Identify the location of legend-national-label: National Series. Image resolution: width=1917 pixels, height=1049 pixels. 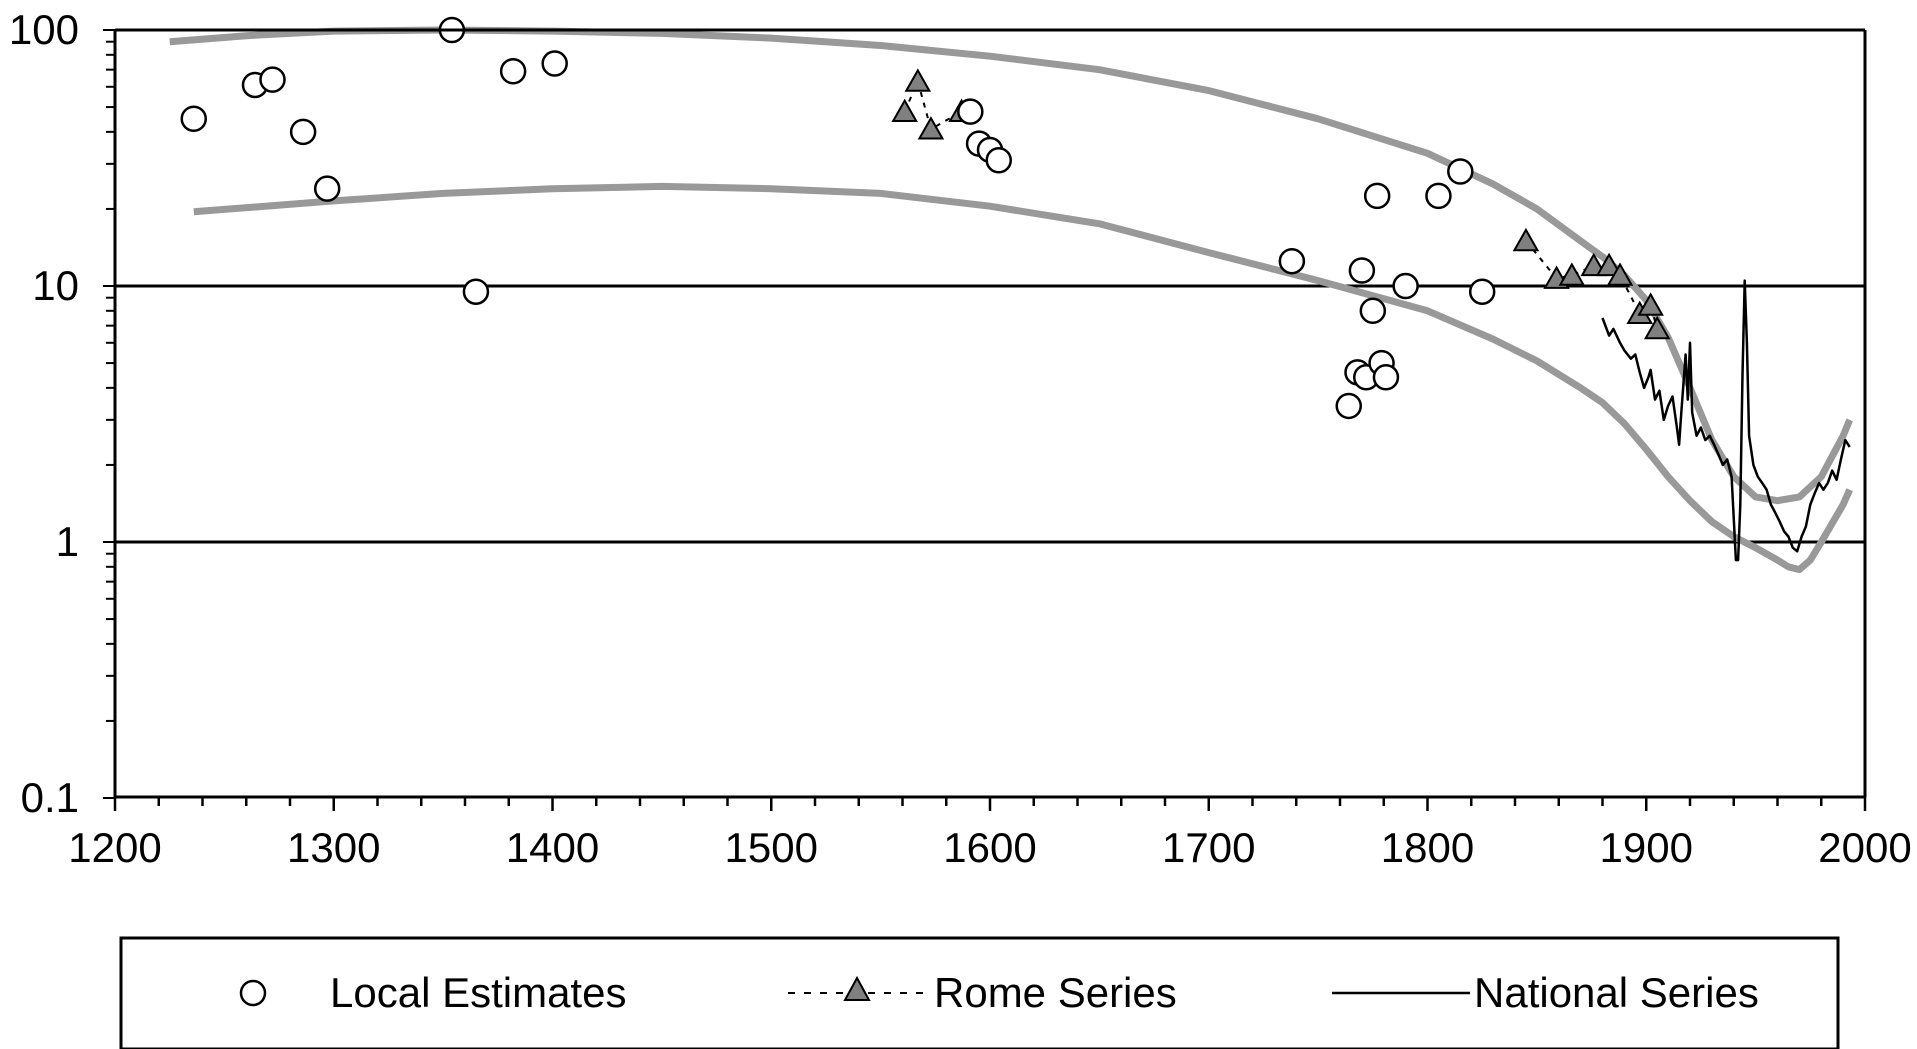
(1616, 992).